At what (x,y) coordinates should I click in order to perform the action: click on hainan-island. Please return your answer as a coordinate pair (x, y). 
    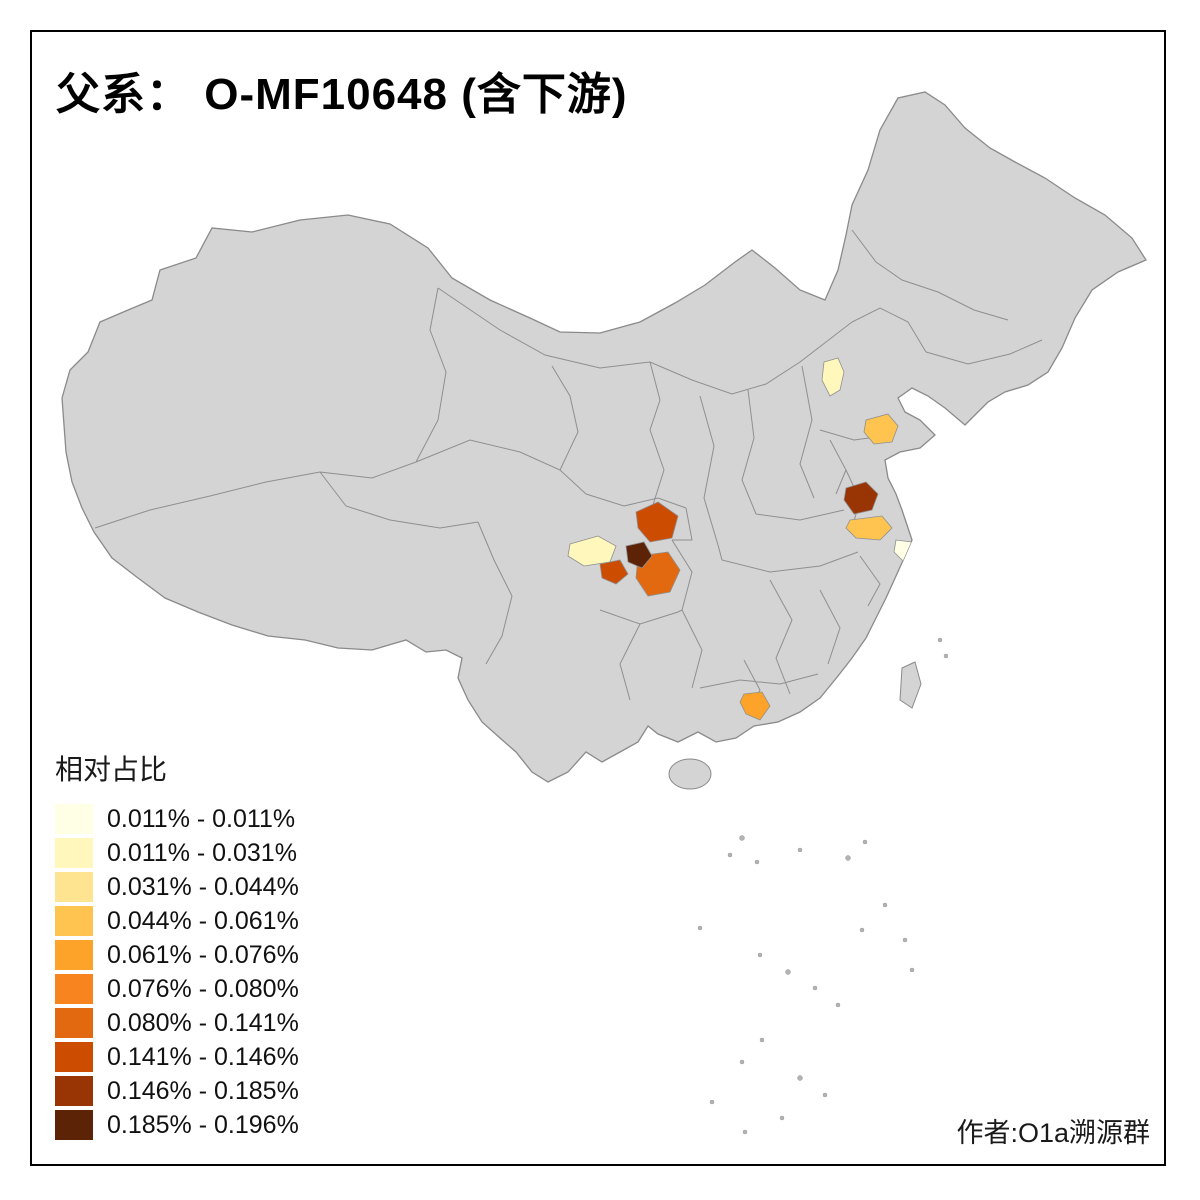
    Looking at the image, I should click on (690, 774).